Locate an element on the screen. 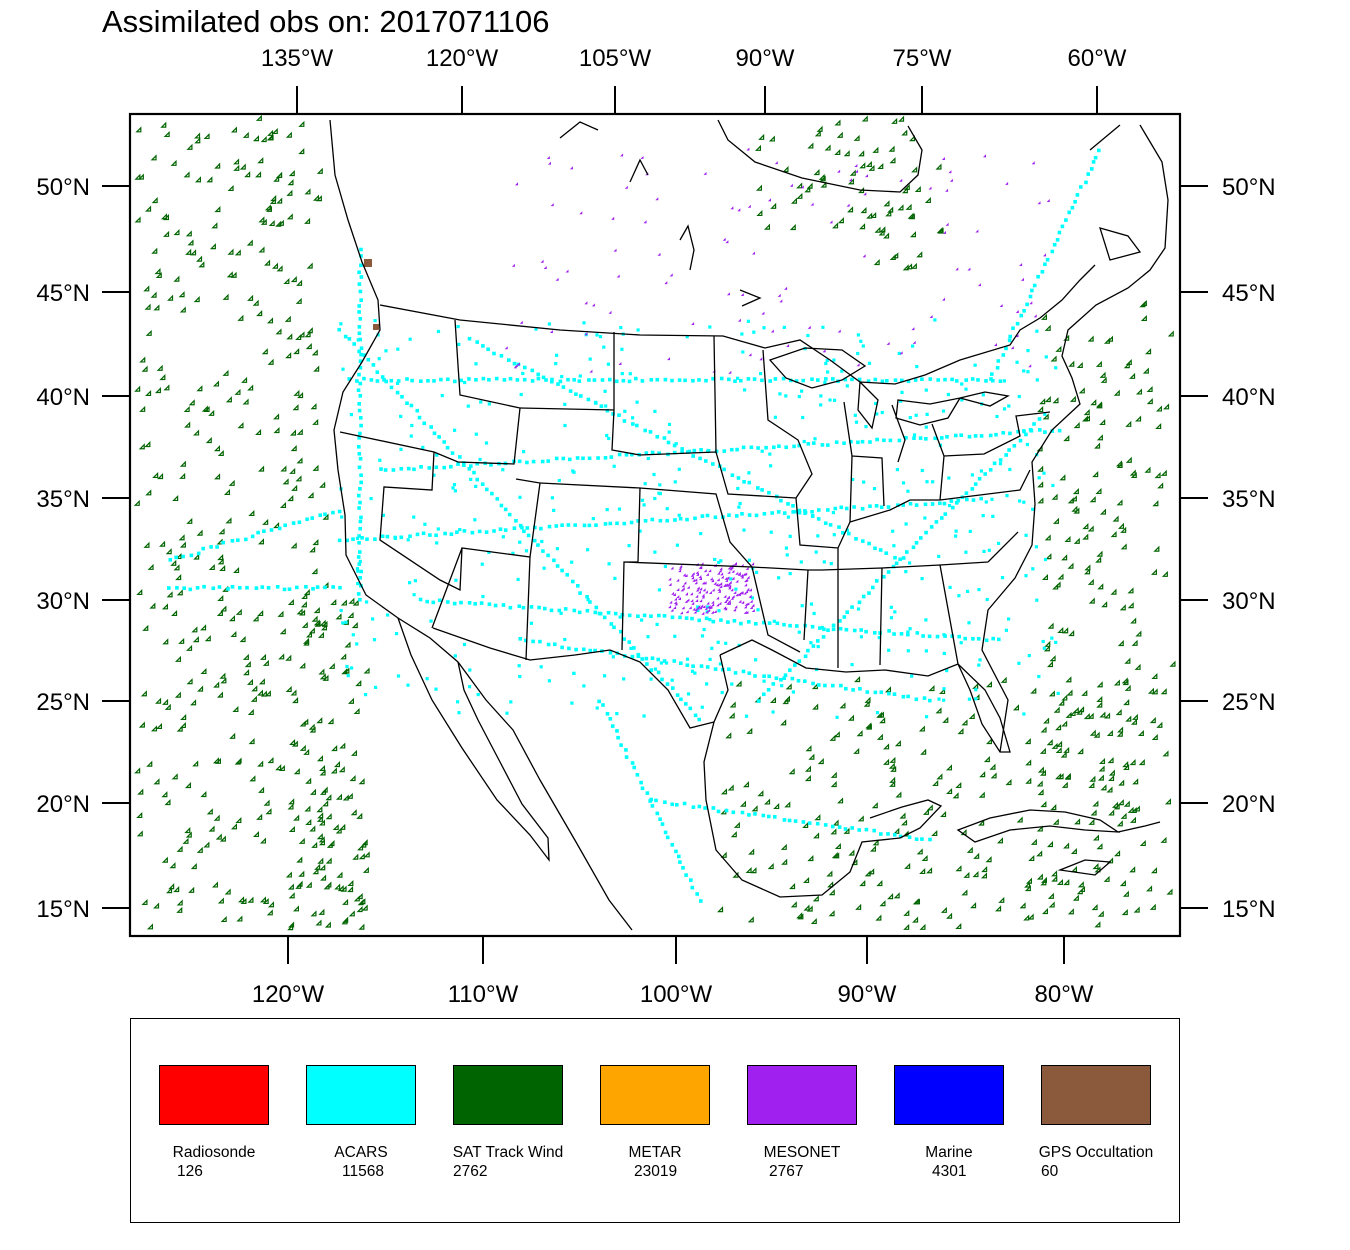  legend-item: MESONET 2767 is located at coordinates (807, 1121).